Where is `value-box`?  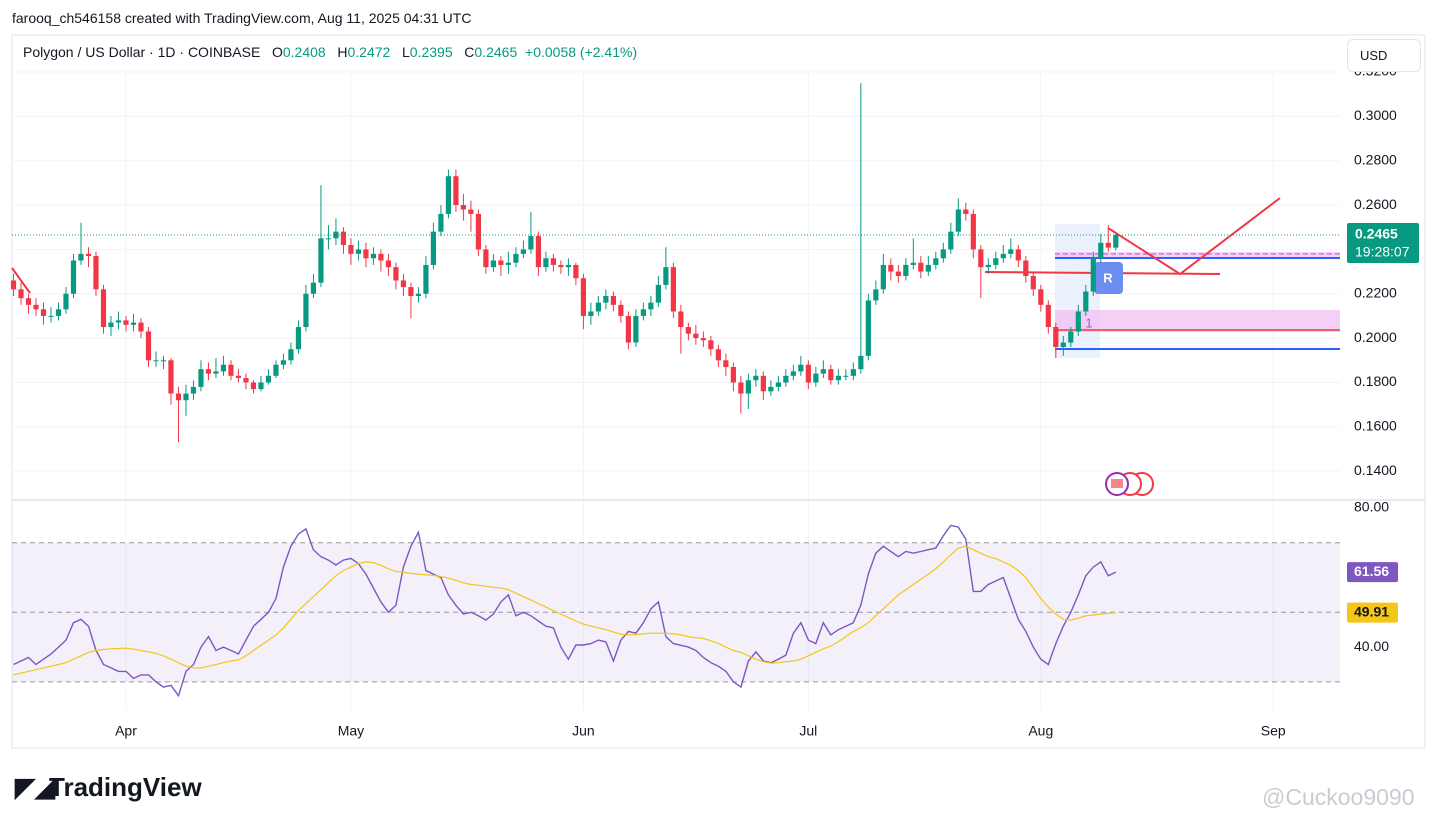 value-box is located at coordinates (1372, 612).